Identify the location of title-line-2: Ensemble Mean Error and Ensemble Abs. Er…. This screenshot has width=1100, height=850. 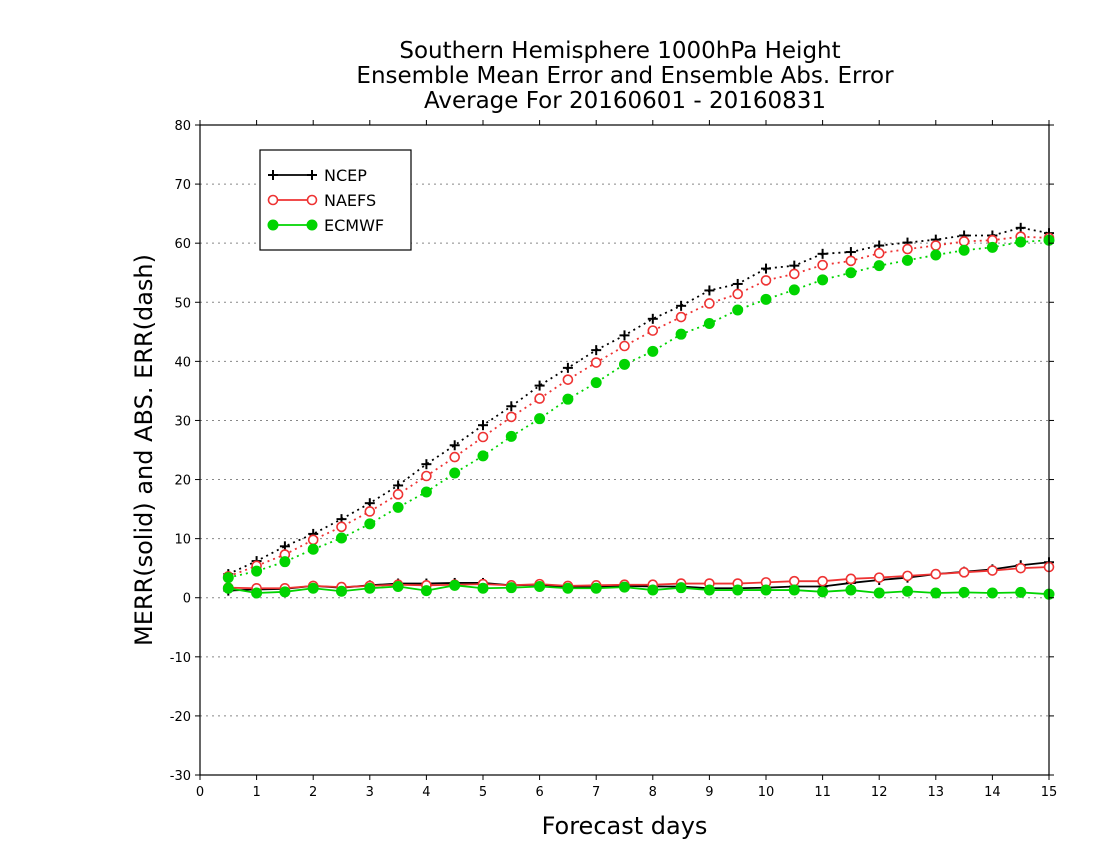
(625, 76).